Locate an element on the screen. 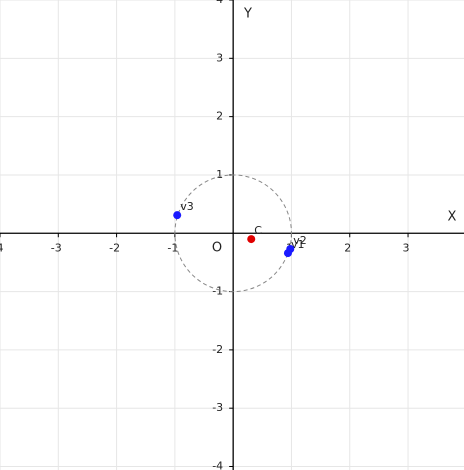 This screenshot has width=464, height=470. x-tick-label: 2 is located at coordinates (347, 247).